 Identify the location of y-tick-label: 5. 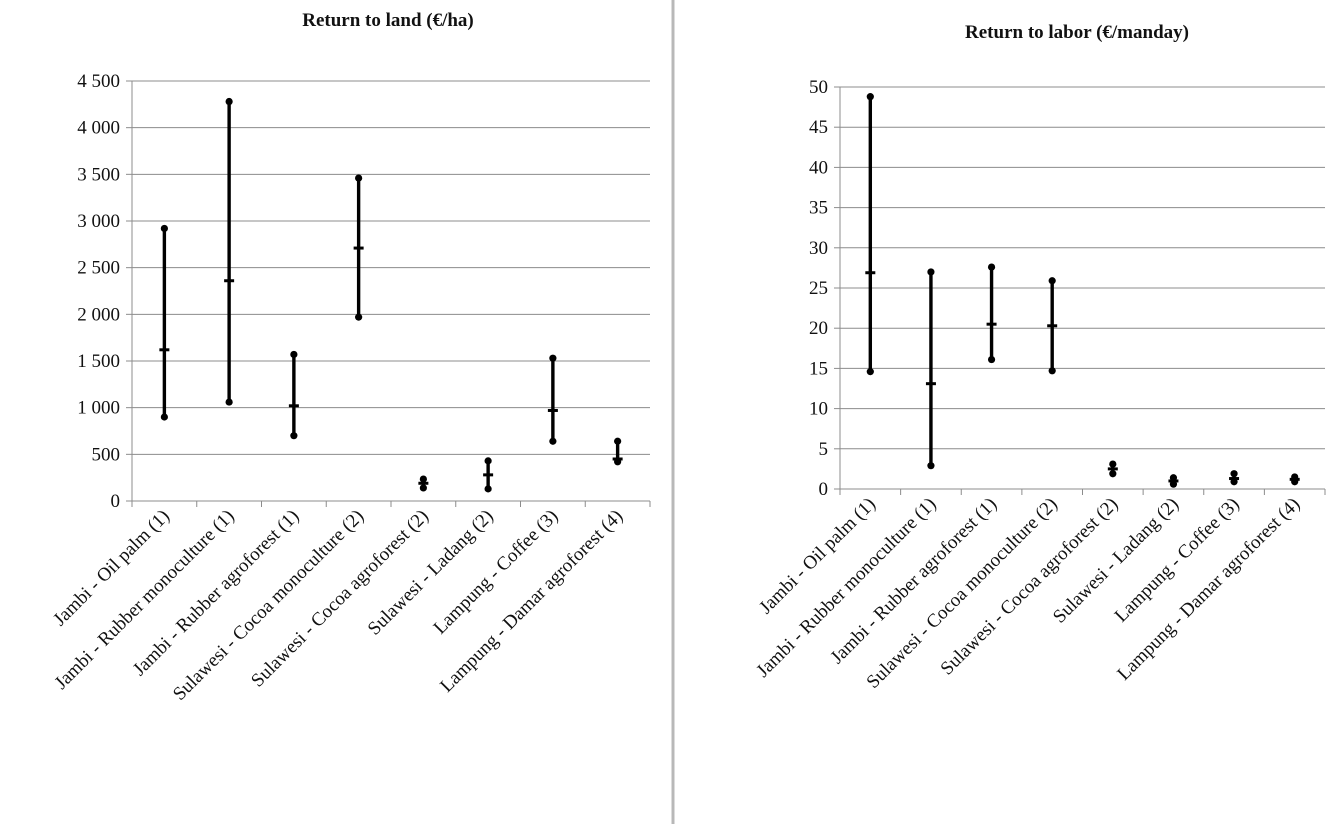
(824, 449).